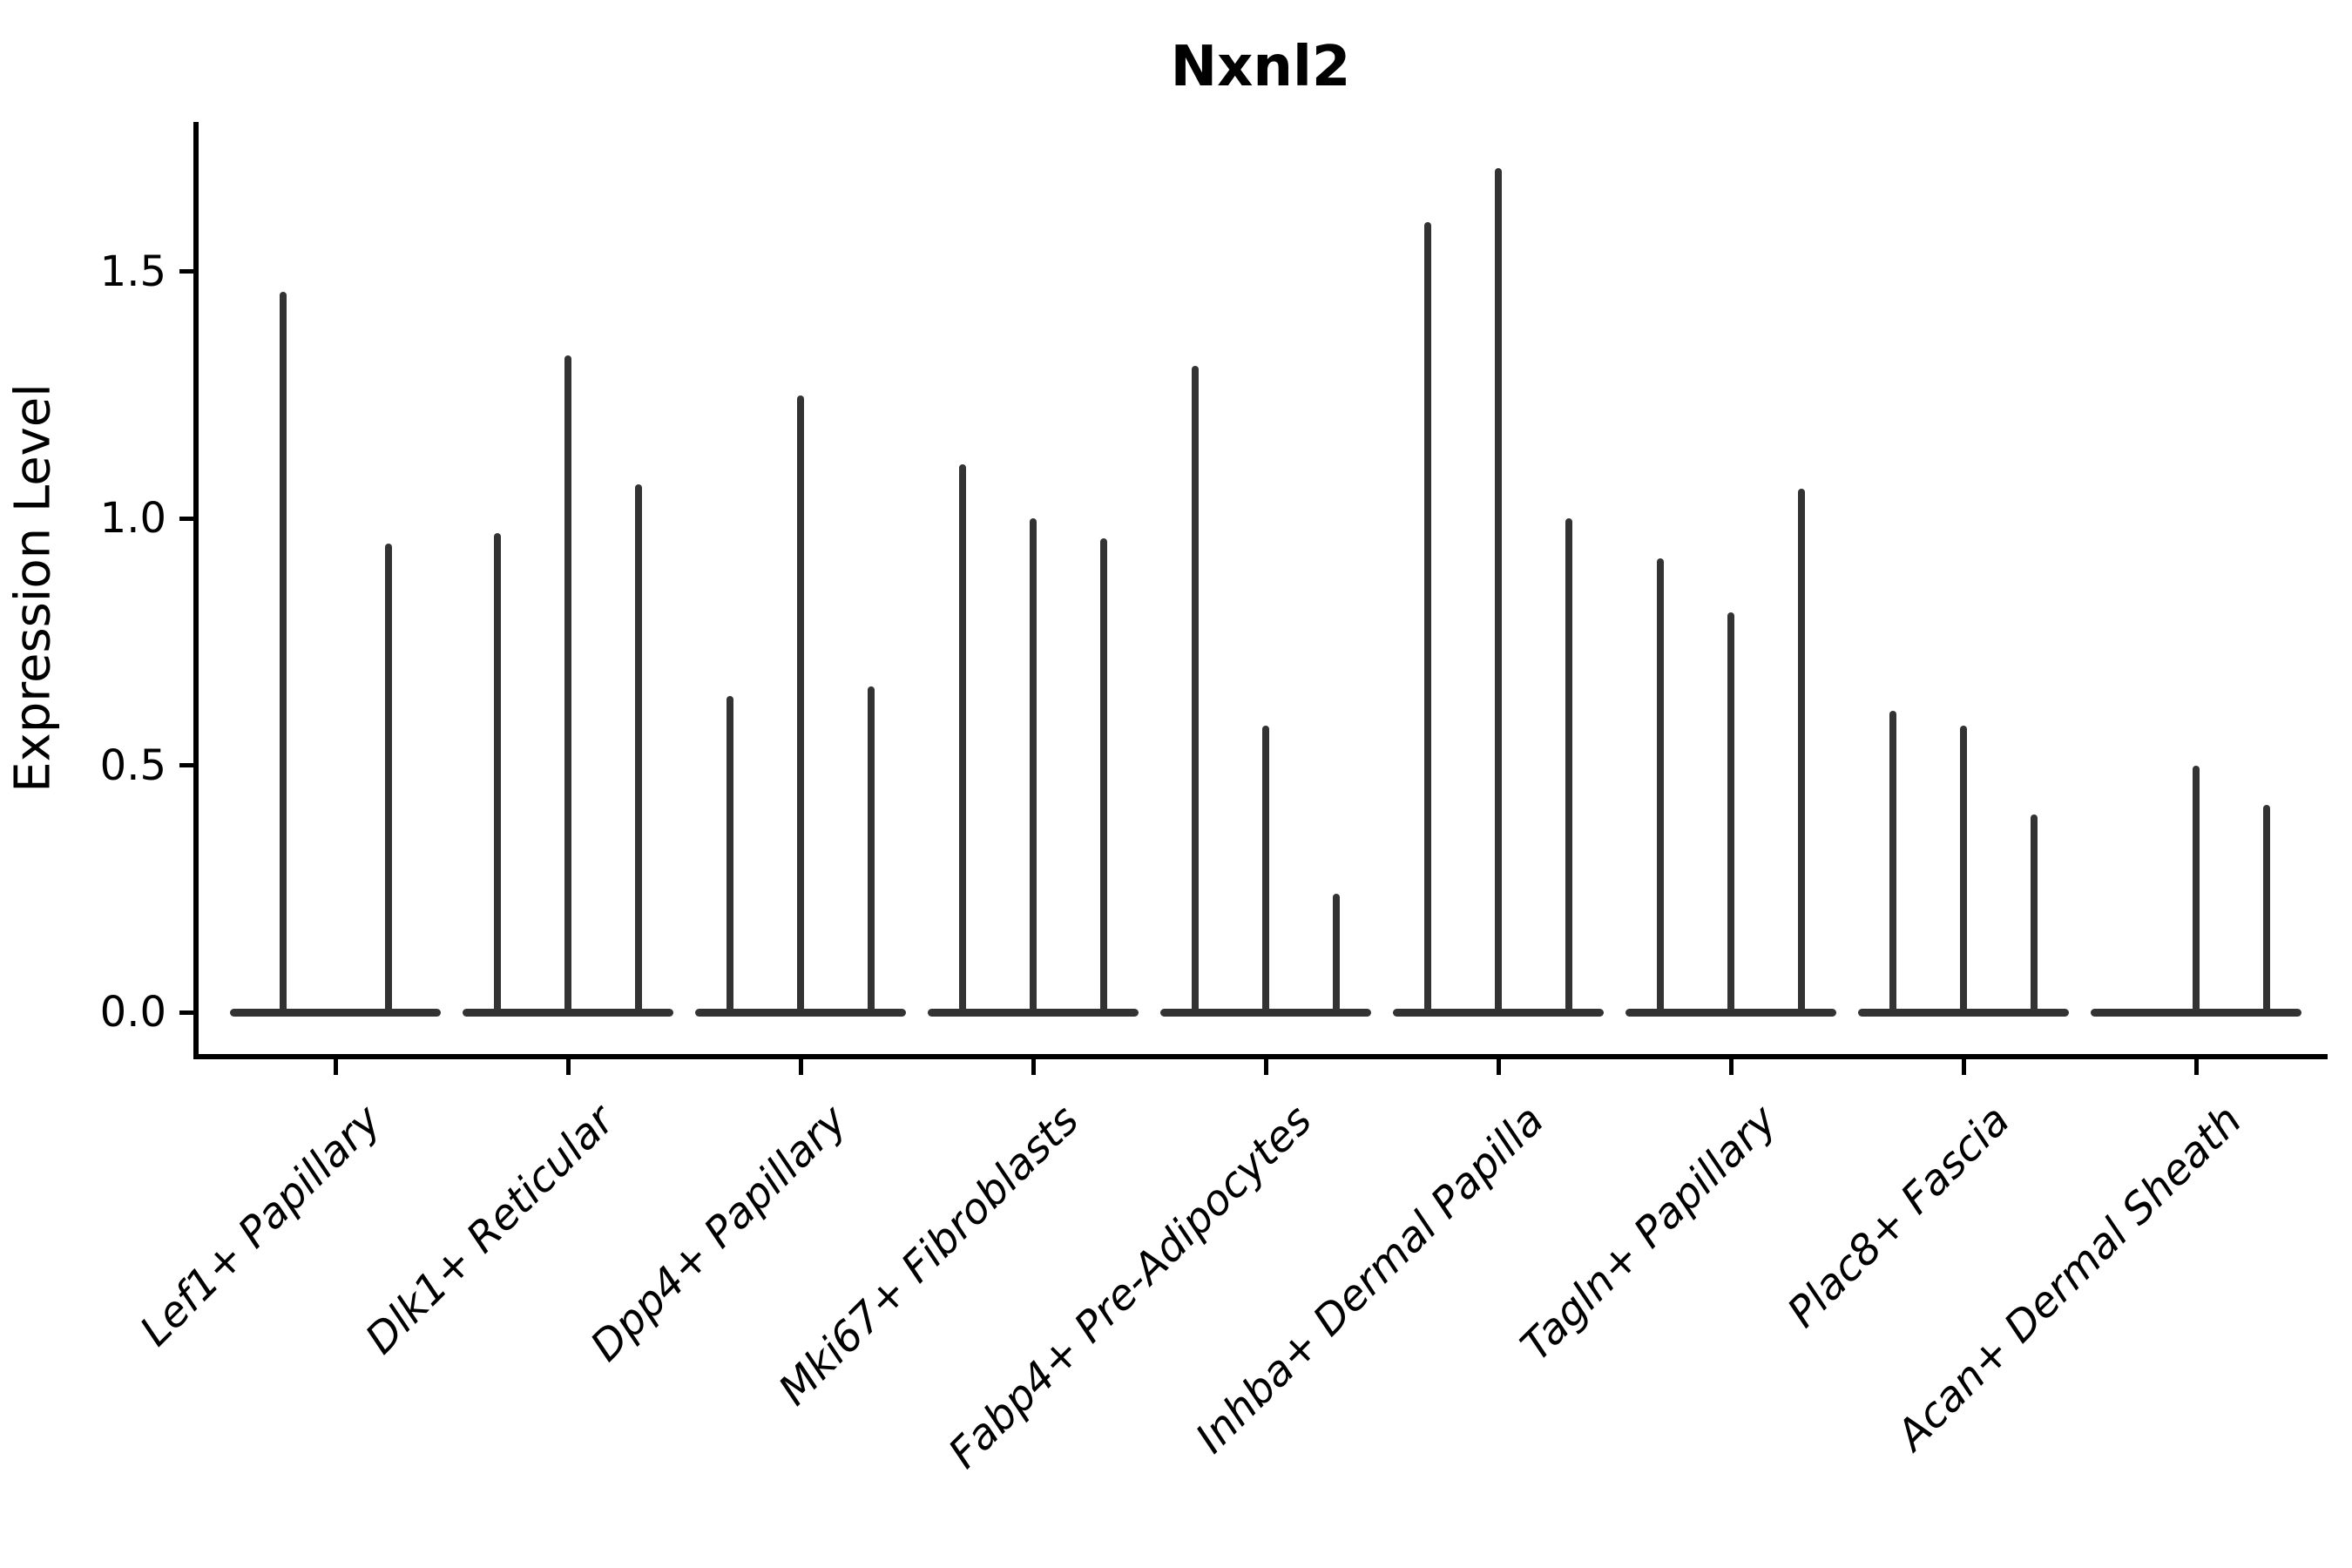 This screenshot has height=1568, width=2352. Describe the element at coordinates (132, 271) in the screenshot. I see `y-tick-label: 1.5` at that location.